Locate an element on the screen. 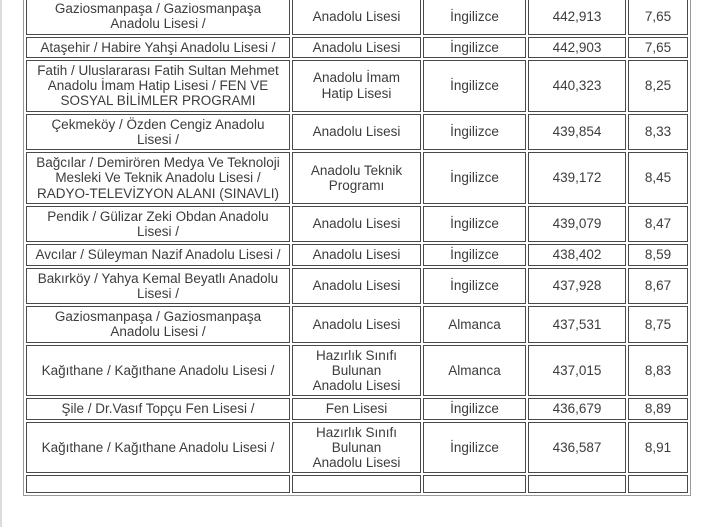  school-cell: Çekmeköy / Özden Cengiz Anadolu Lisesi / is located at coordinates (158, 131).